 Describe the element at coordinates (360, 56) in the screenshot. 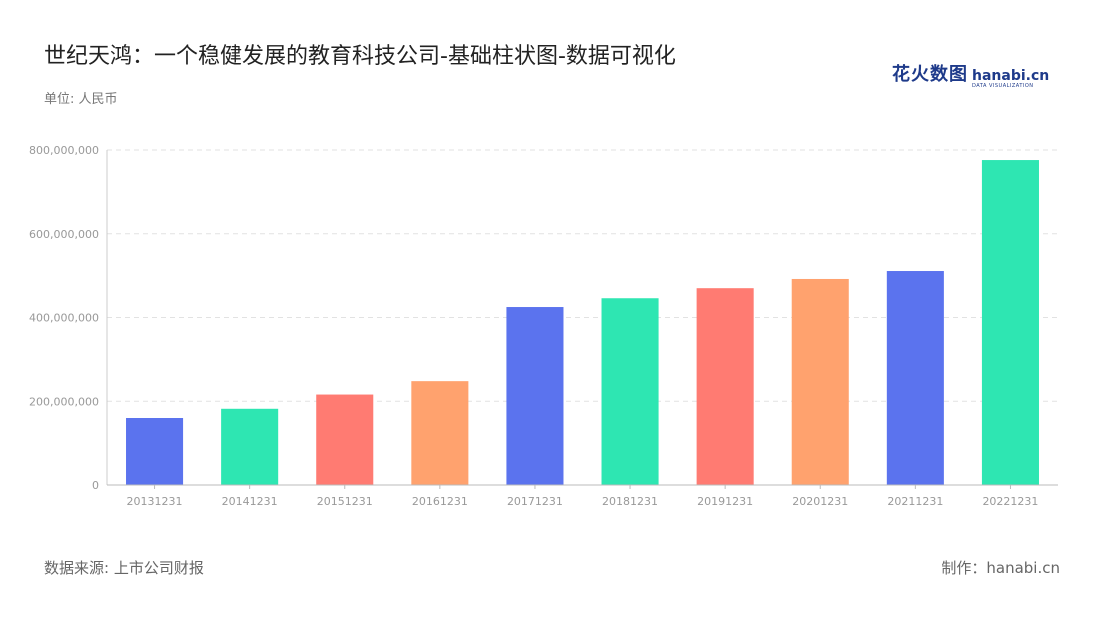

I see `chart-title: 世纪天鸿：一个稳健发展的教育科技公司-基础柱状图-数据可视化` at that location.